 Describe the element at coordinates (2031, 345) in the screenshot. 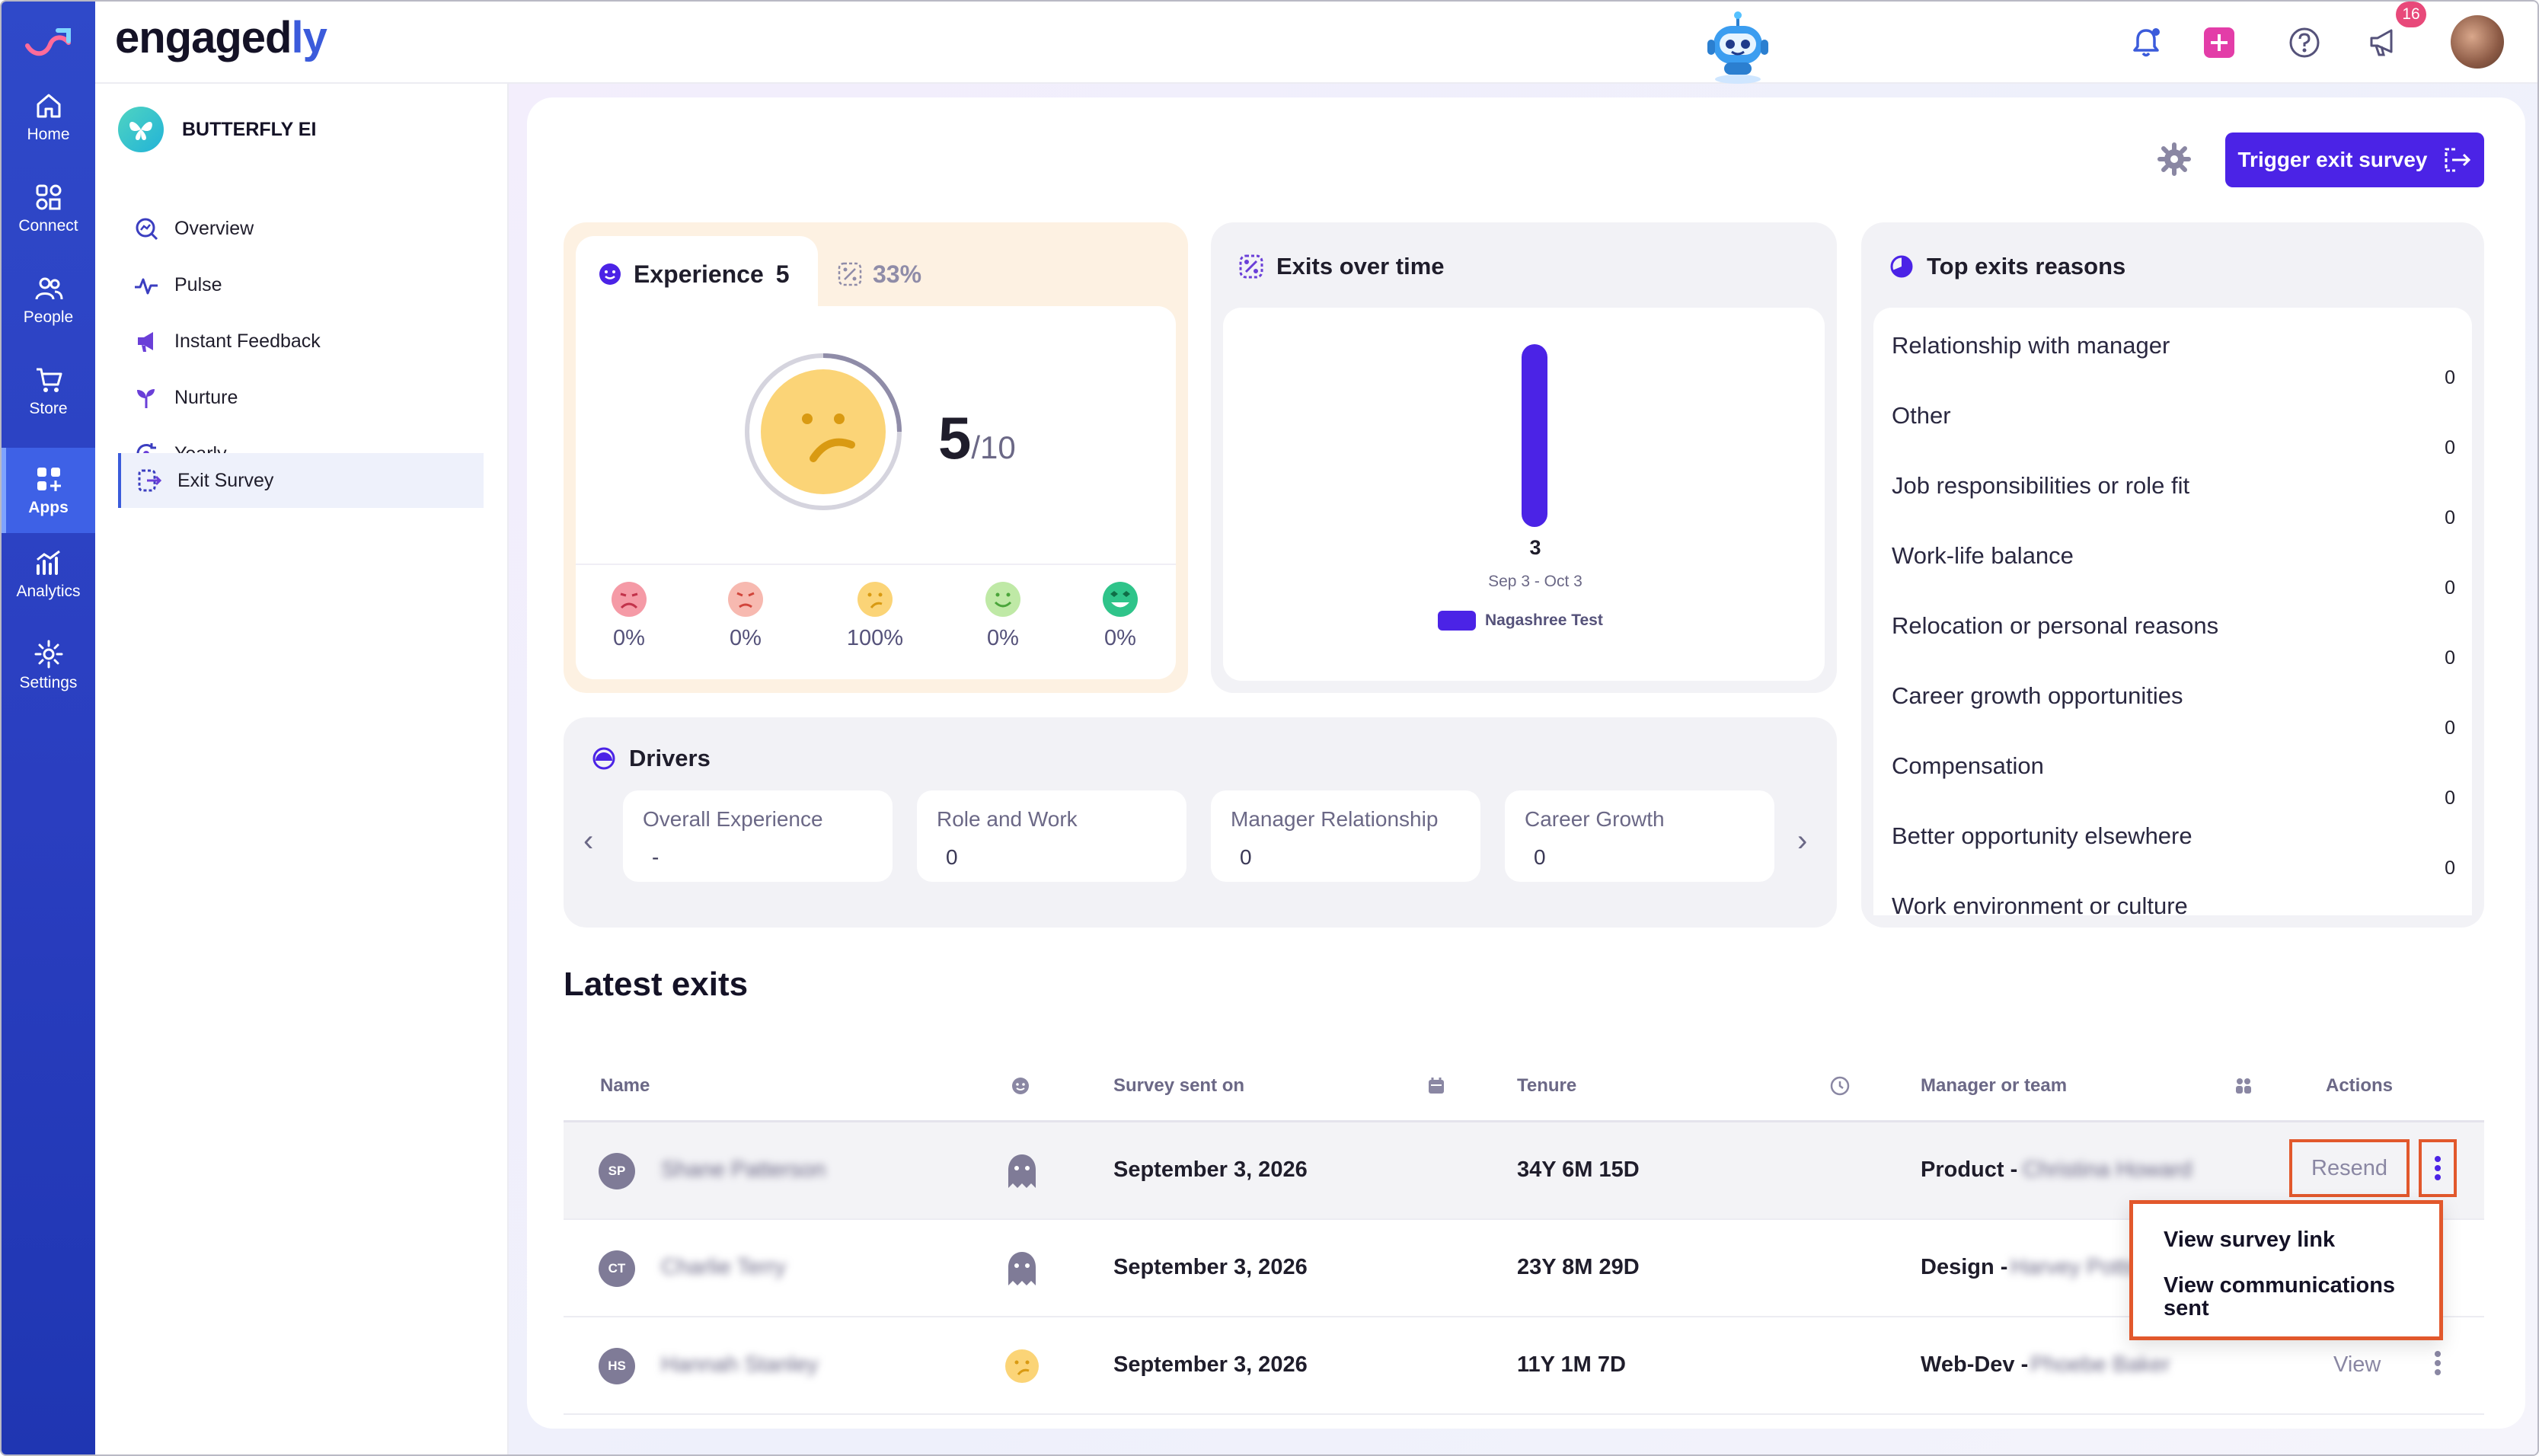

I see `reason-label: Relationship with manager` at that location.